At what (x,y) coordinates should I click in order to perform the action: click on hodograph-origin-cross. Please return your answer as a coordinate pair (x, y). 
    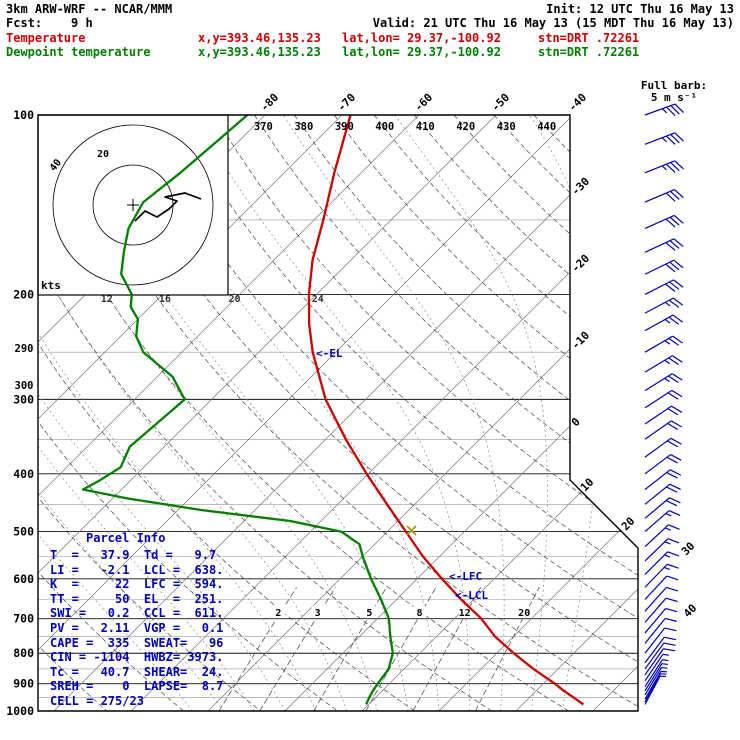
    Looking at the image, I should click on (133, 205).